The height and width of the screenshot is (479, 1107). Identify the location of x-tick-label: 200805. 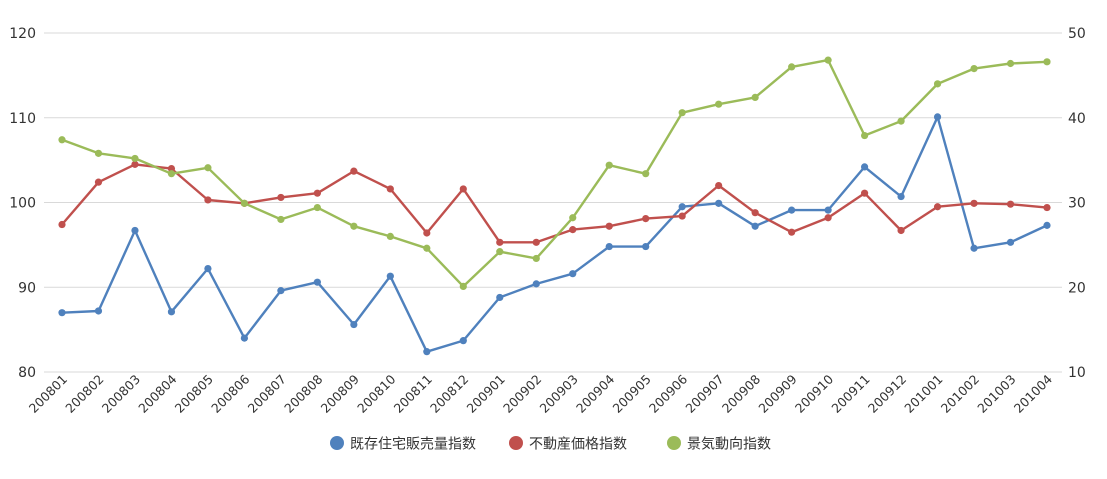
(194, 394).